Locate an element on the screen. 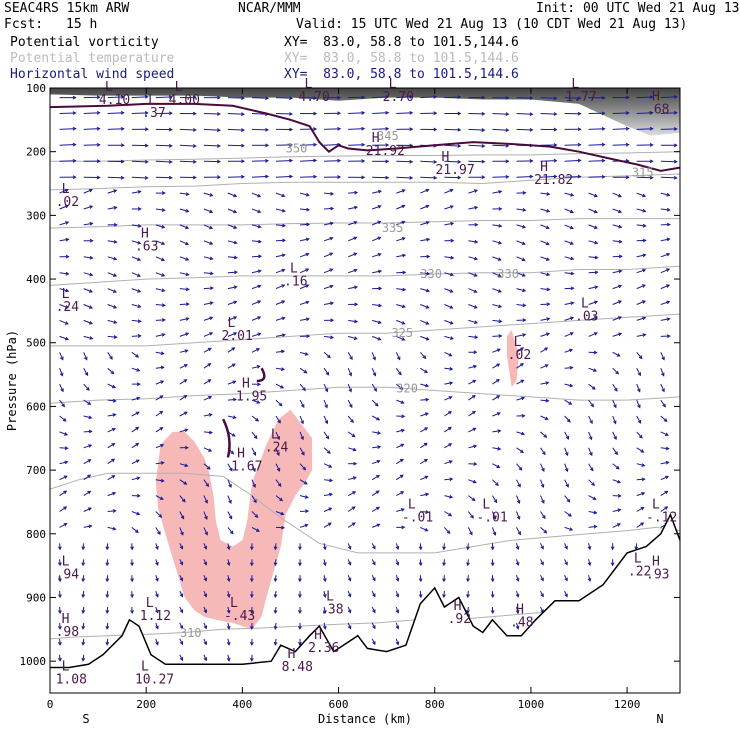  pv-extremum-value: 10.27 is located at coordinates (154, 680).